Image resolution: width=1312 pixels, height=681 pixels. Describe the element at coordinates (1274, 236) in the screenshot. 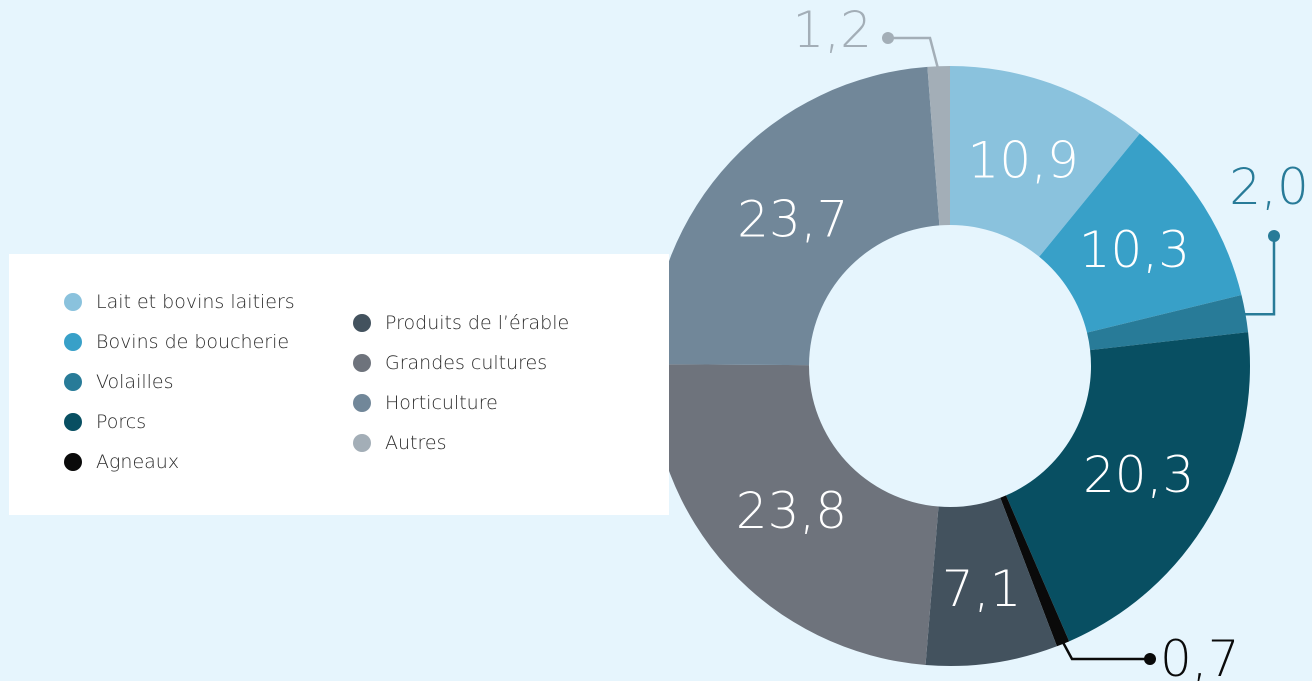

I see `callout-dot-volailles` at that location.